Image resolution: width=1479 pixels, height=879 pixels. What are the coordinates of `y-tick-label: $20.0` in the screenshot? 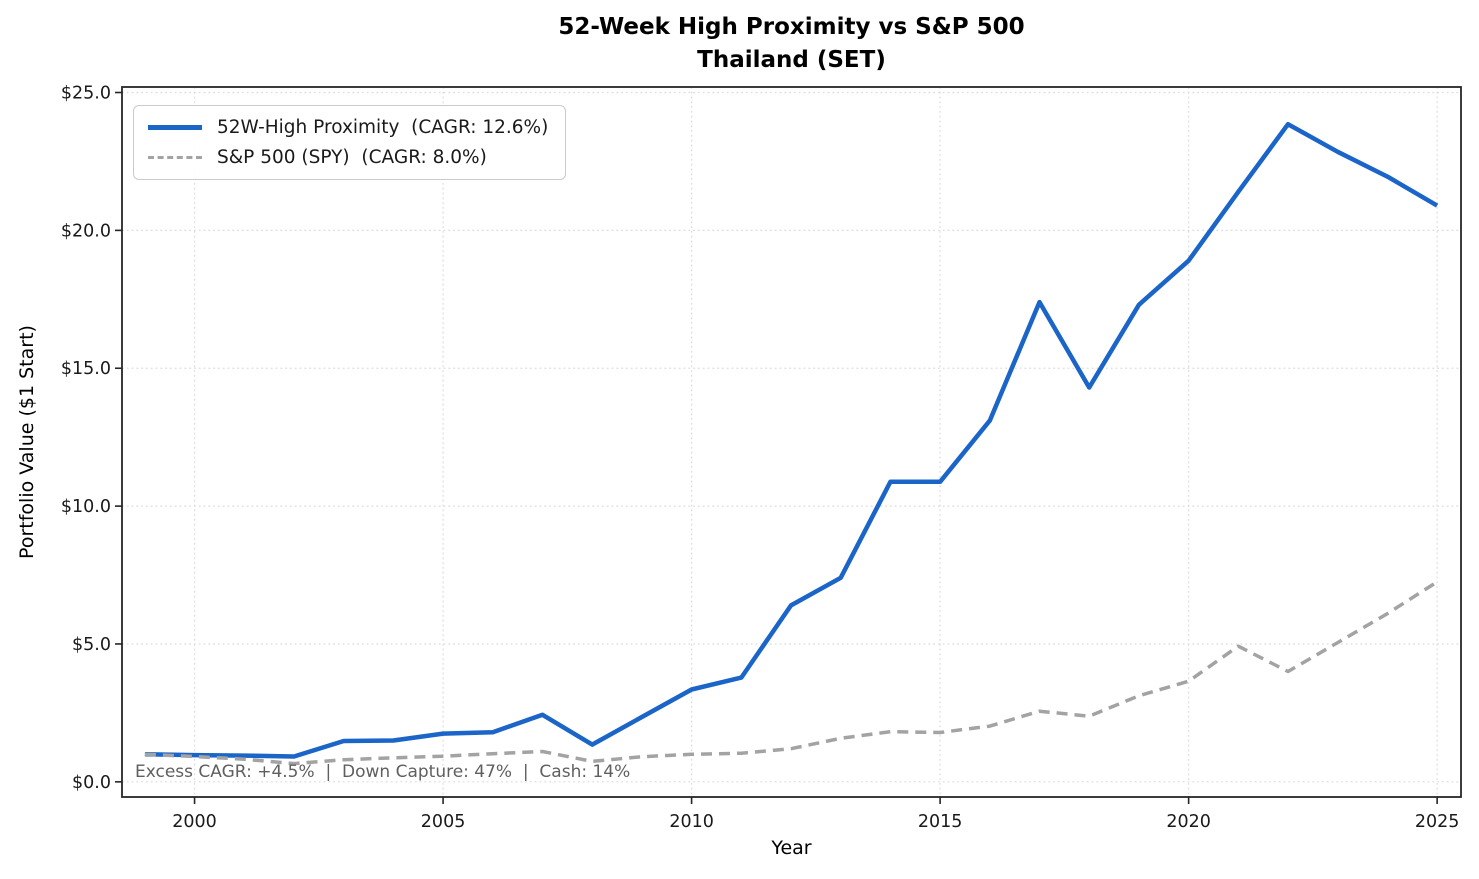 It's located at (86, 231).